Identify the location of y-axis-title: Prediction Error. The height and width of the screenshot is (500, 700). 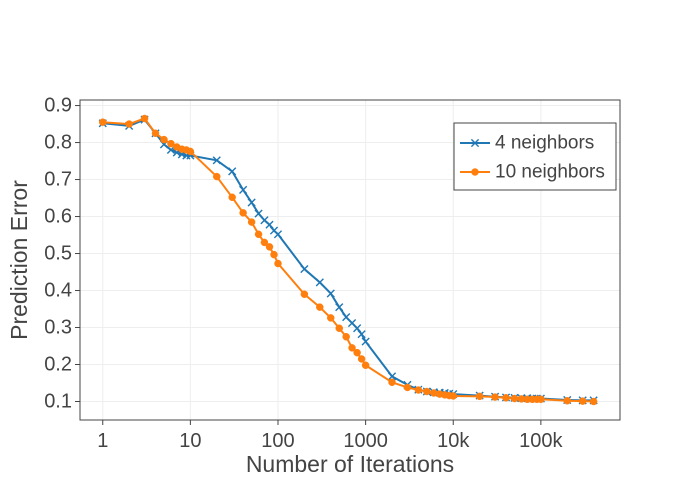
(19, 260).